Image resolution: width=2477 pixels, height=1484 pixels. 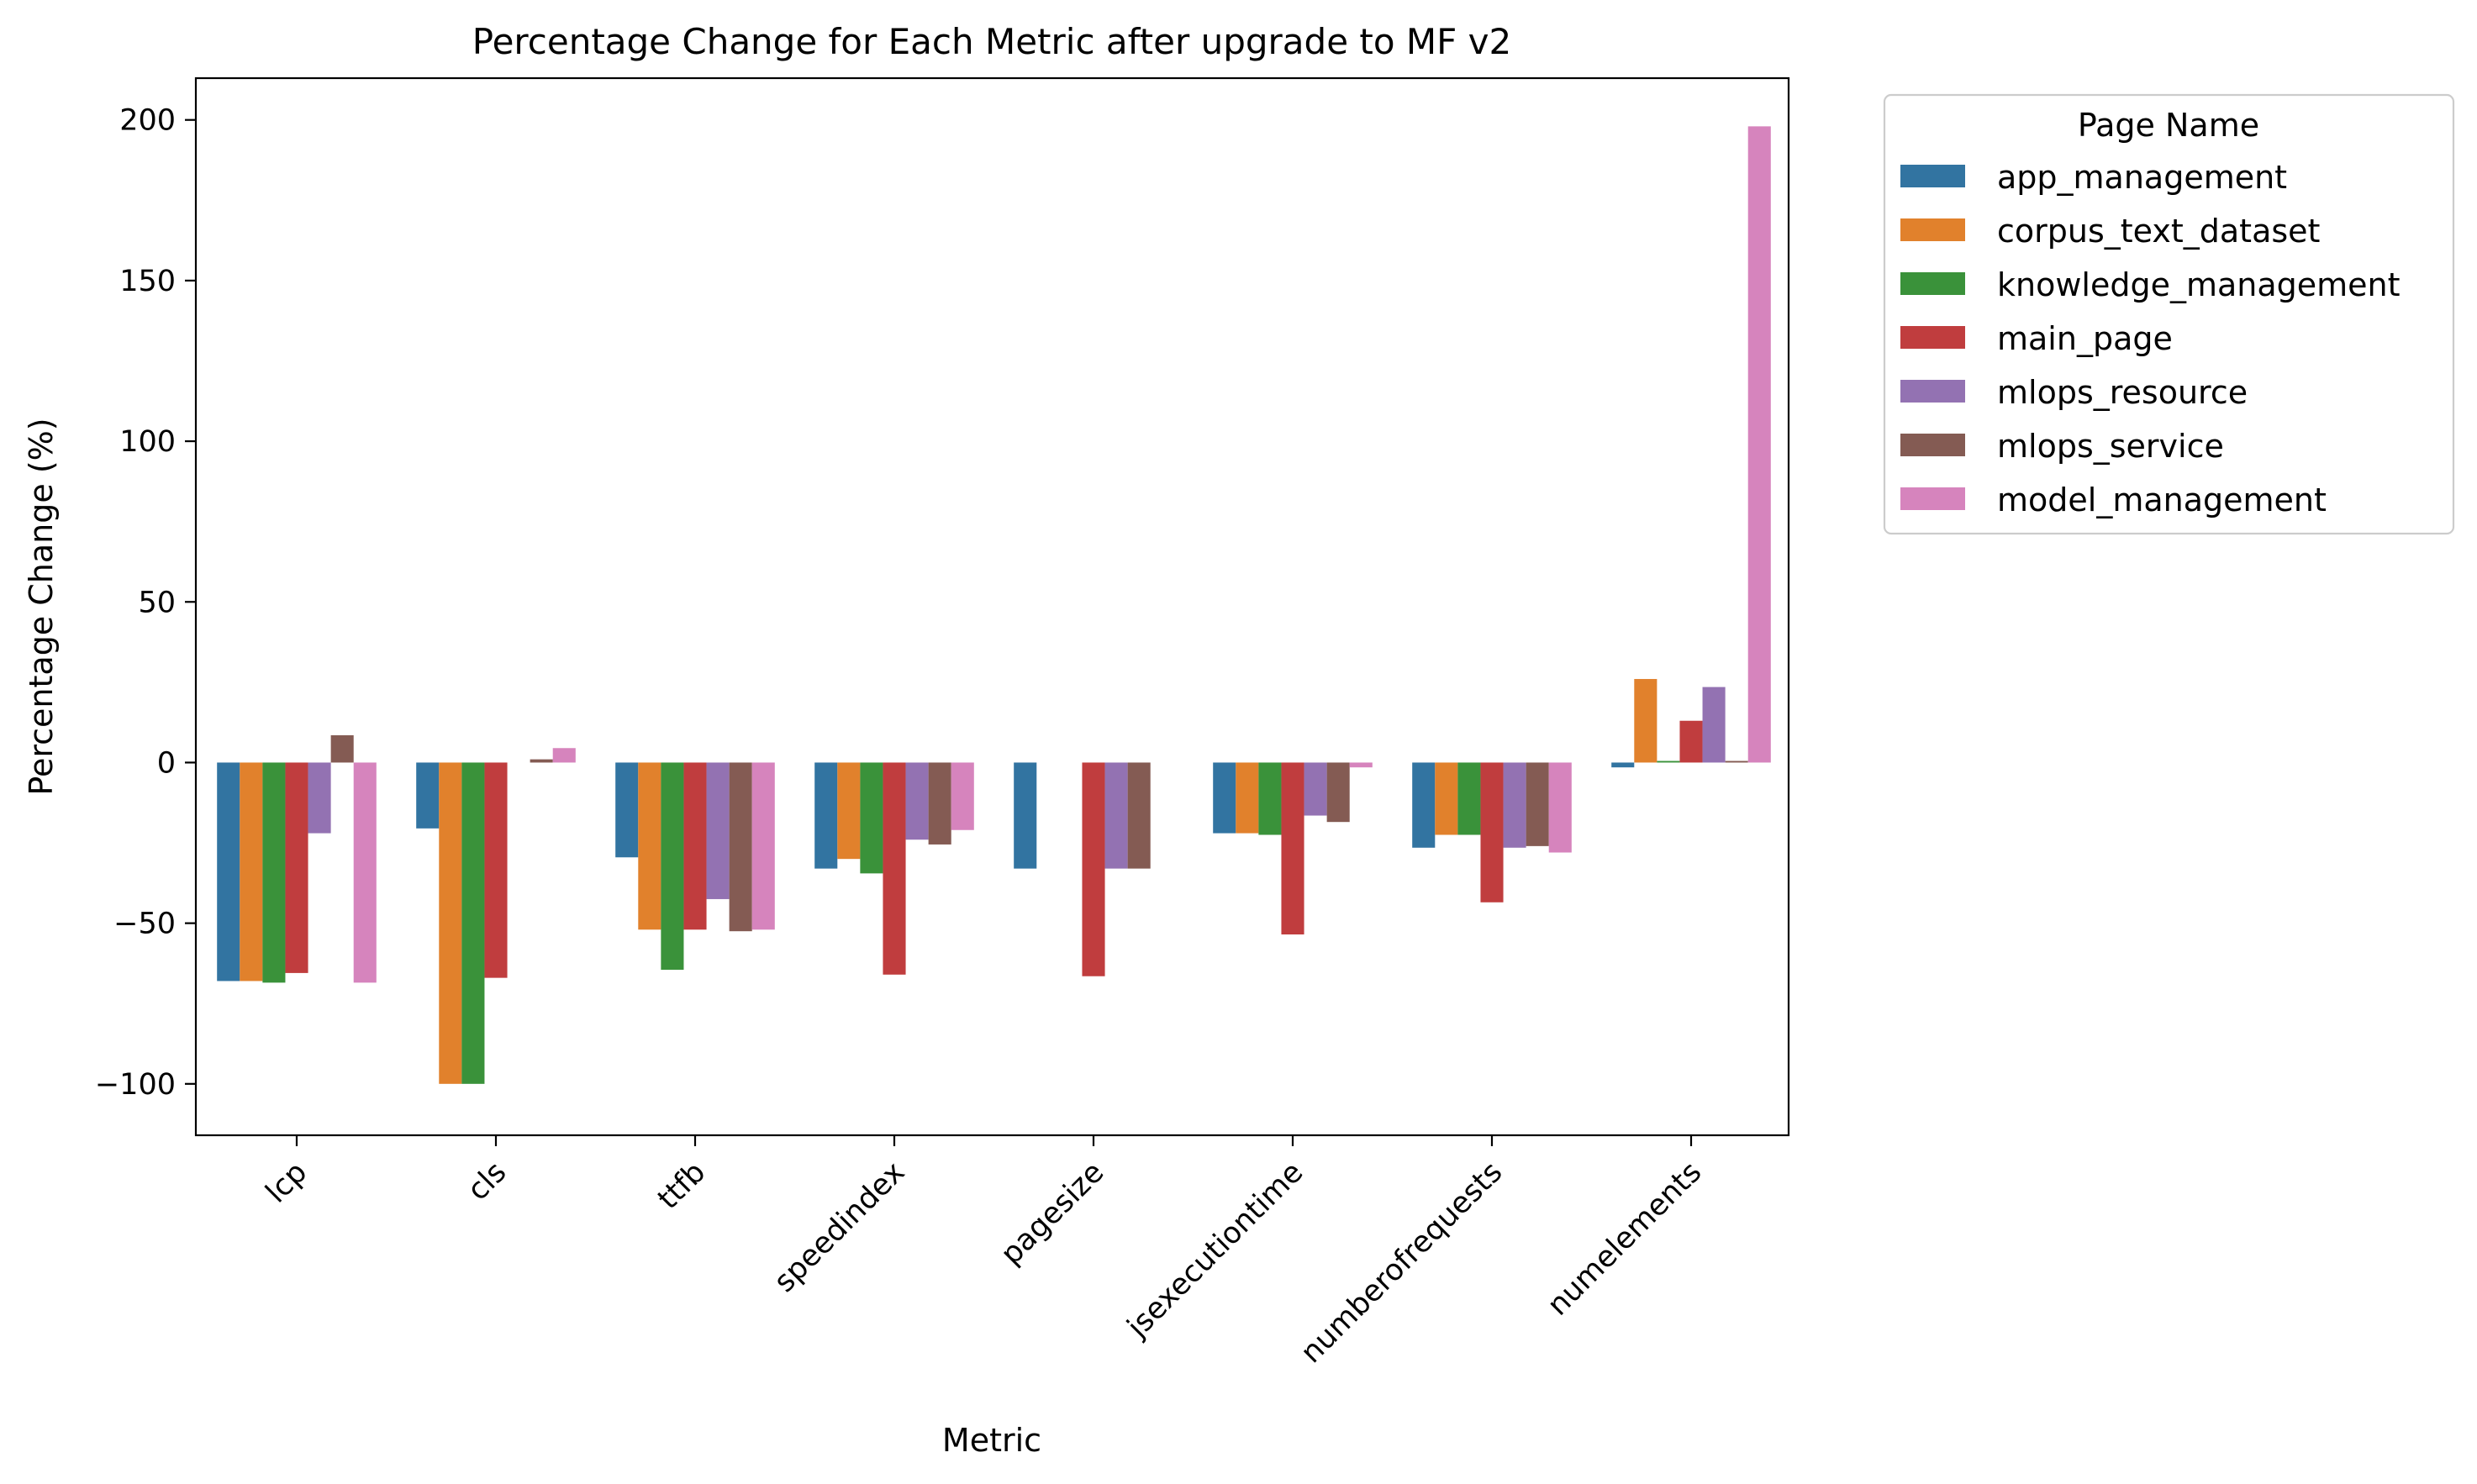 I want to click on bar-knowledge_management-lcp, so click(x=274, y=873).